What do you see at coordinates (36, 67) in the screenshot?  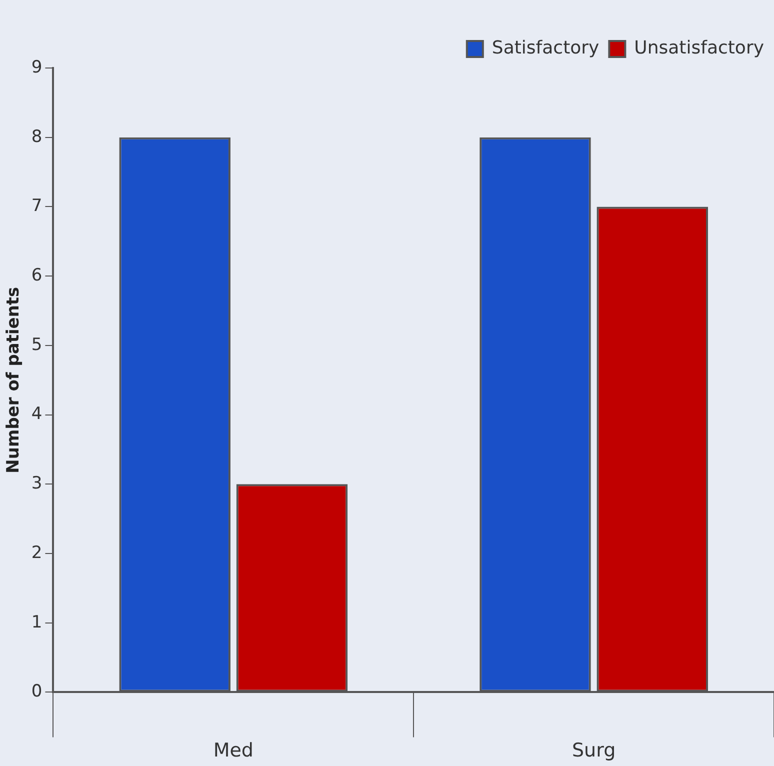 I see `y-tick-label: 9` at bounding box center [36, 67].